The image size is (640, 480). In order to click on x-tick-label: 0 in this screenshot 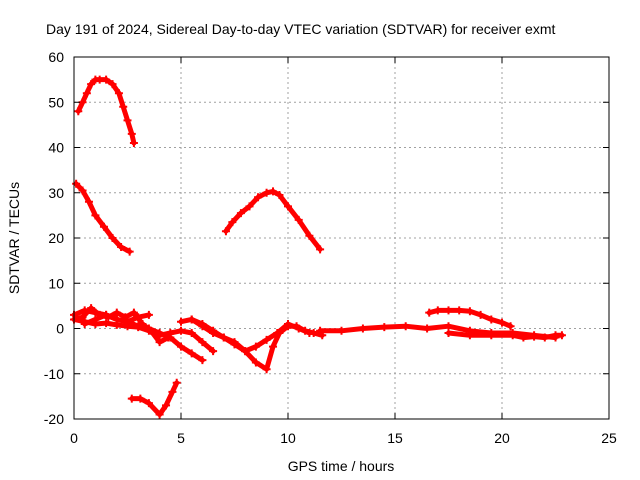, I will do `click(74, 438)`.